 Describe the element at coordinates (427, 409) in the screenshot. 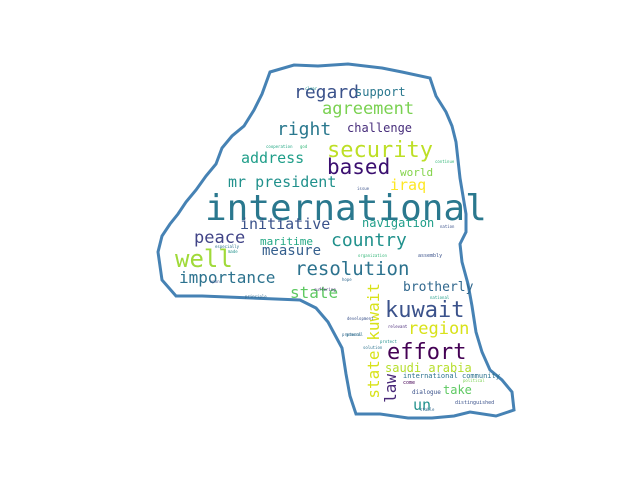

I see `word-stable: stable` at that location.